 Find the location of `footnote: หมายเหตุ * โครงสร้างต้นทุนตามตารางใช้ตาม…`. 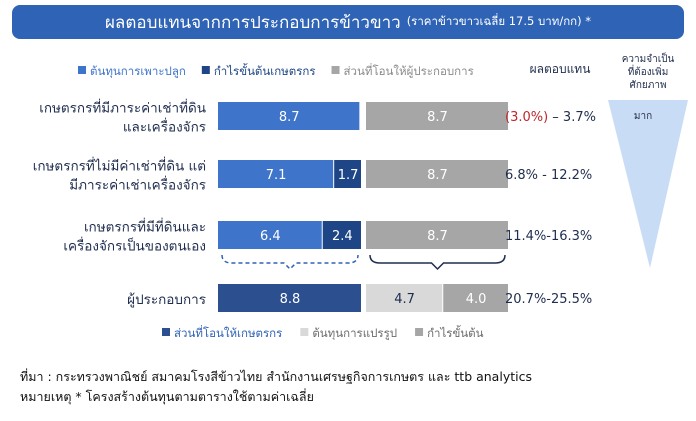

footnote: หมายเหตุ * โครงสร้างต้นทุนตามตารางใช้ตาม… is located at coordinates (167, 396).